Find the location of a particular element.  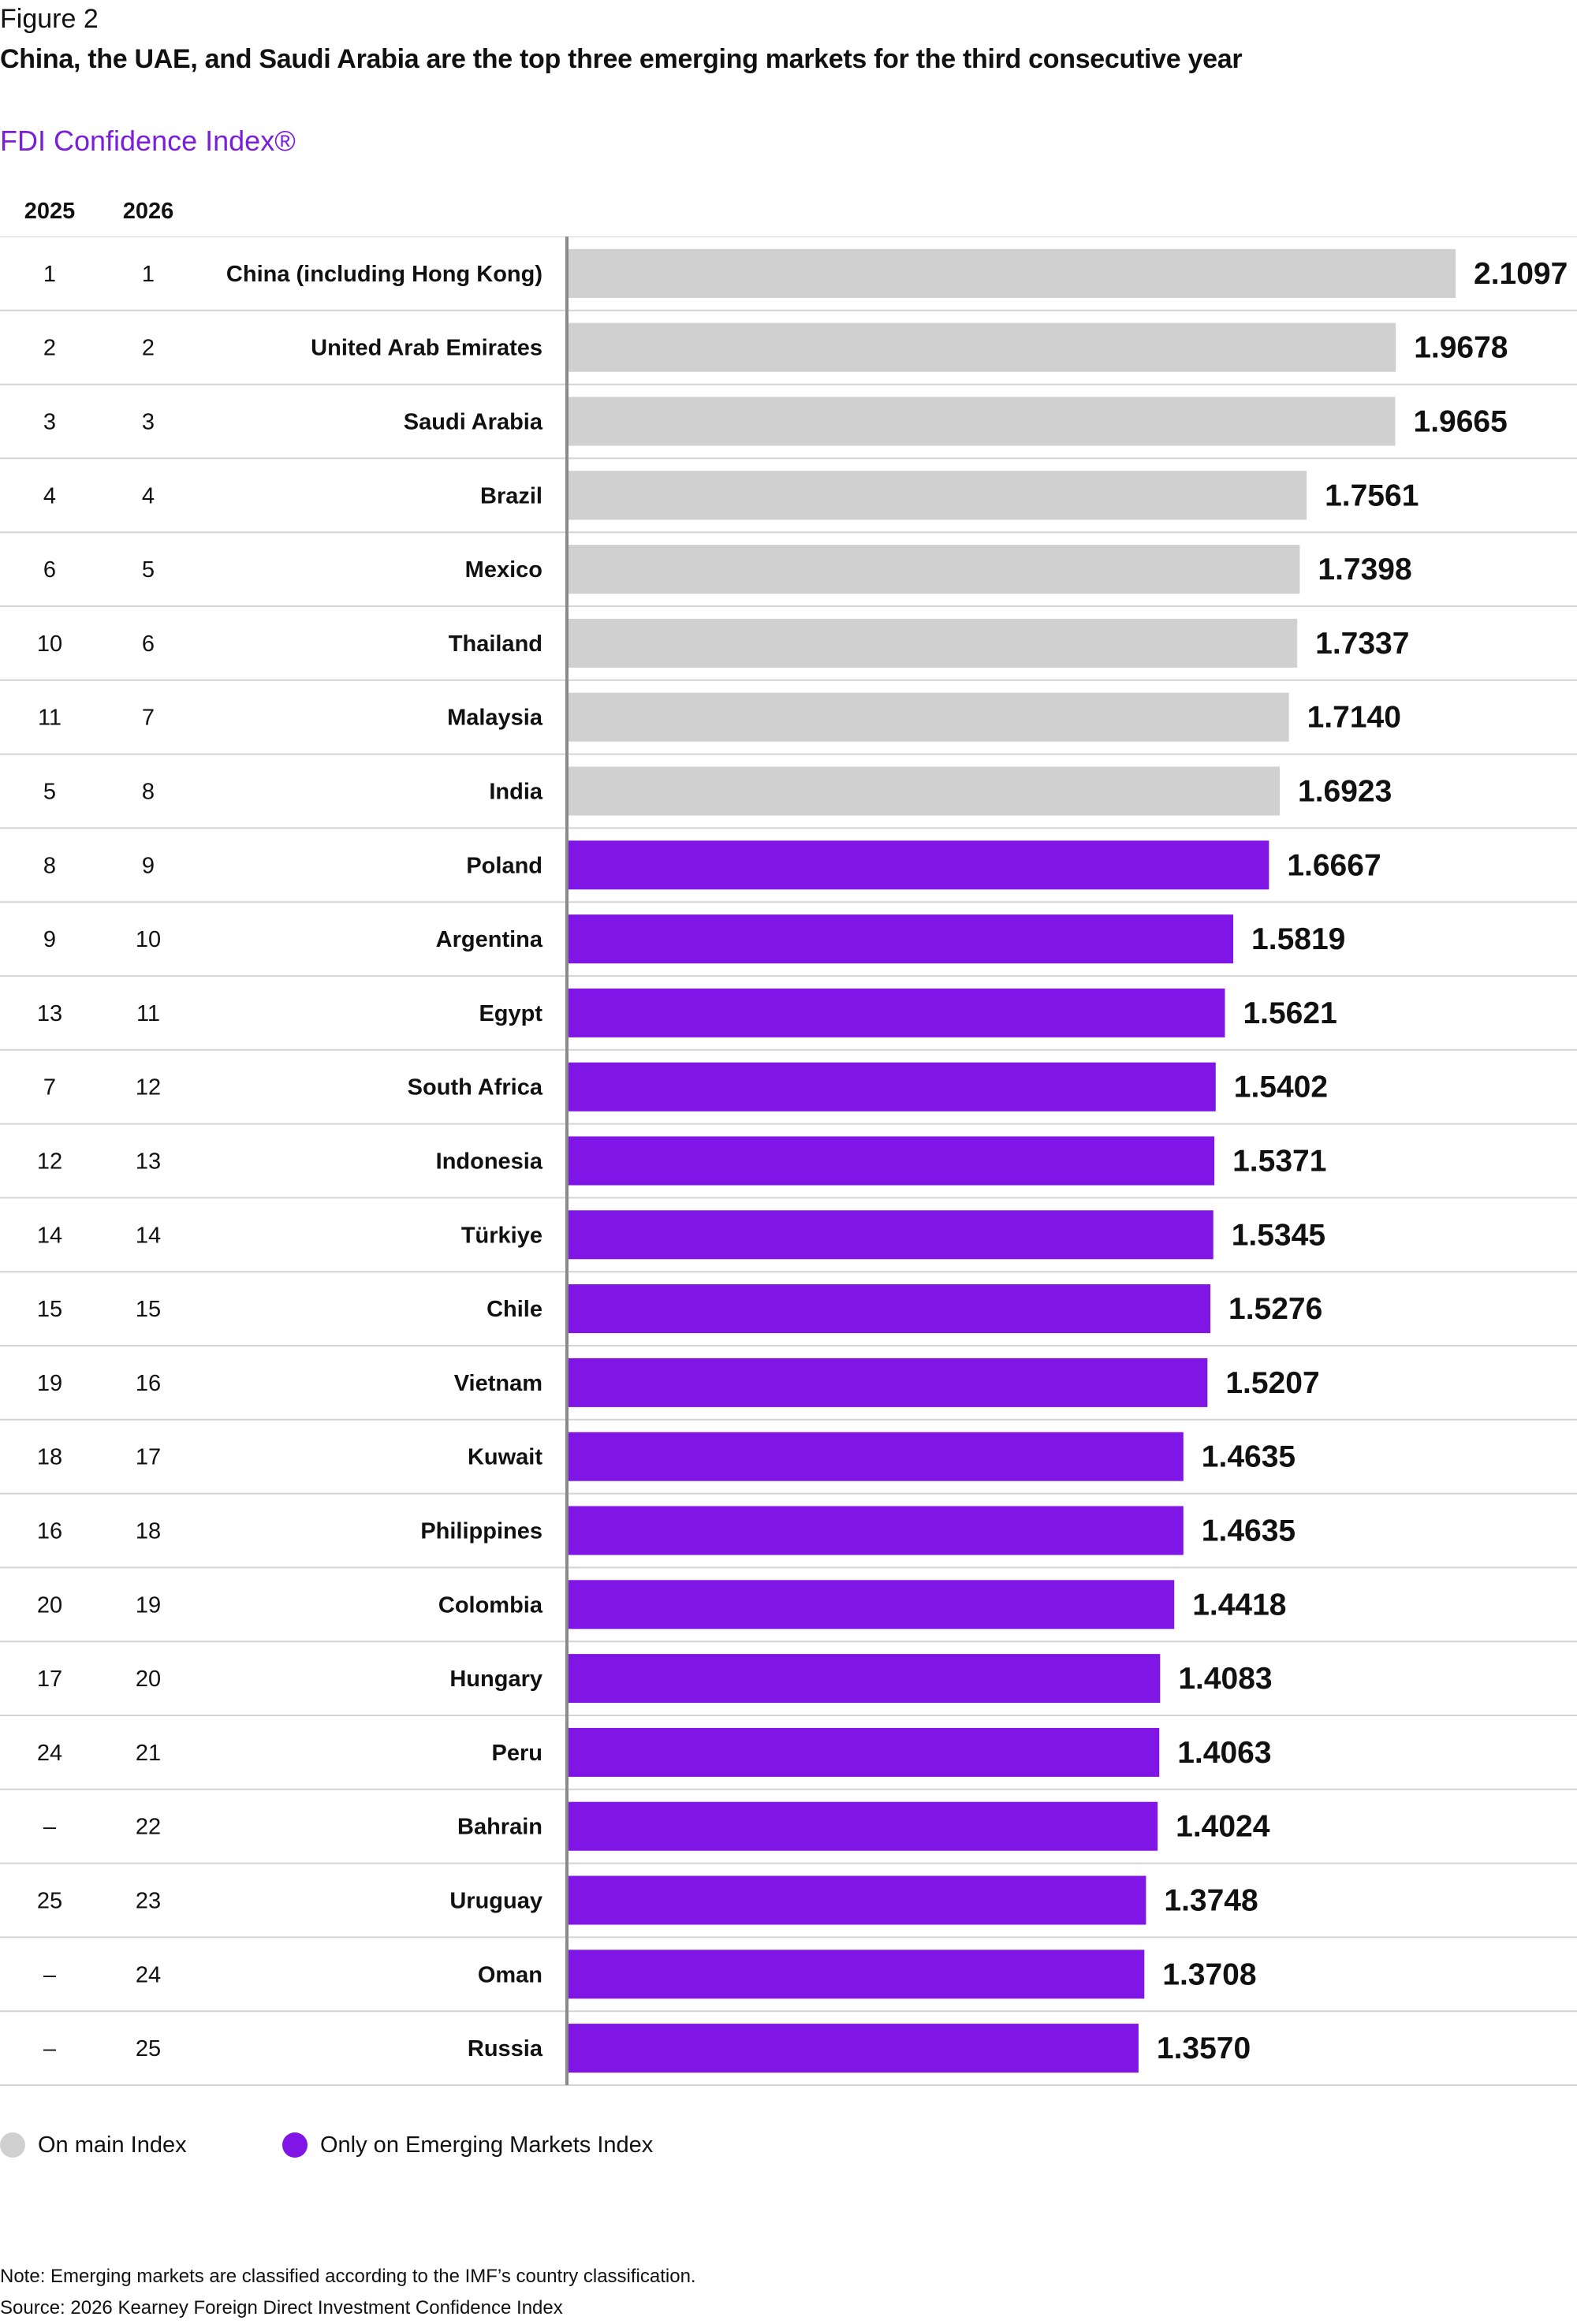

rank-2026: 16 is located at coordinates (148, 1383).